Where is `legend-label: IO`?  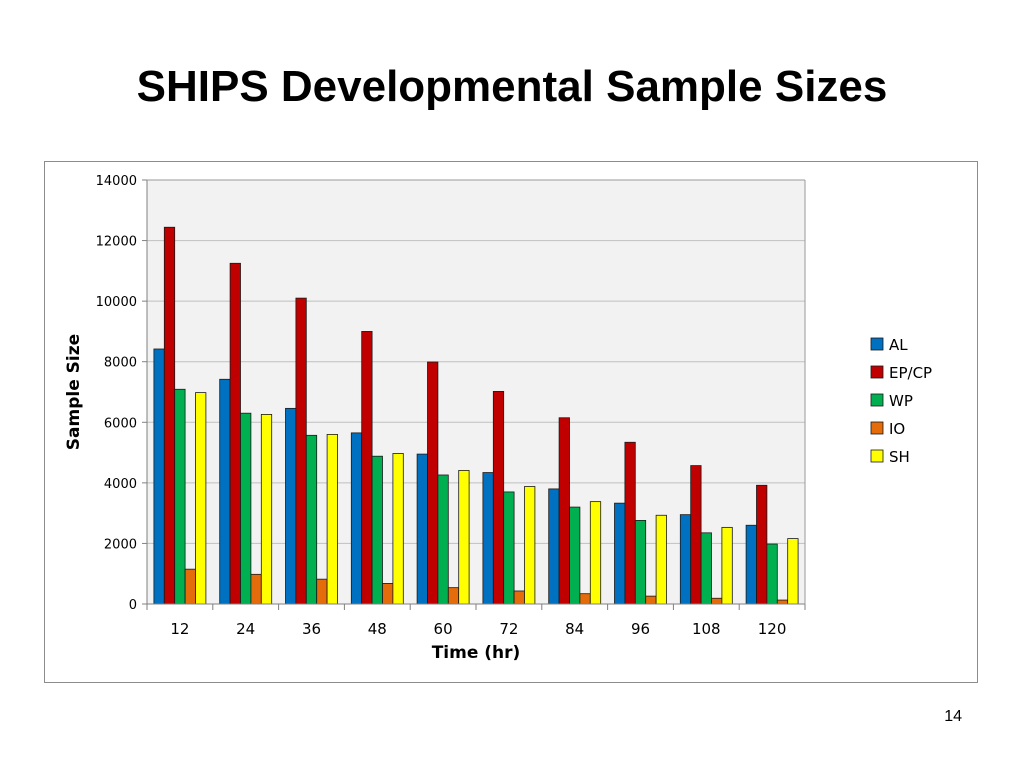 legend-label: IO is located at coordinates (897, 429).